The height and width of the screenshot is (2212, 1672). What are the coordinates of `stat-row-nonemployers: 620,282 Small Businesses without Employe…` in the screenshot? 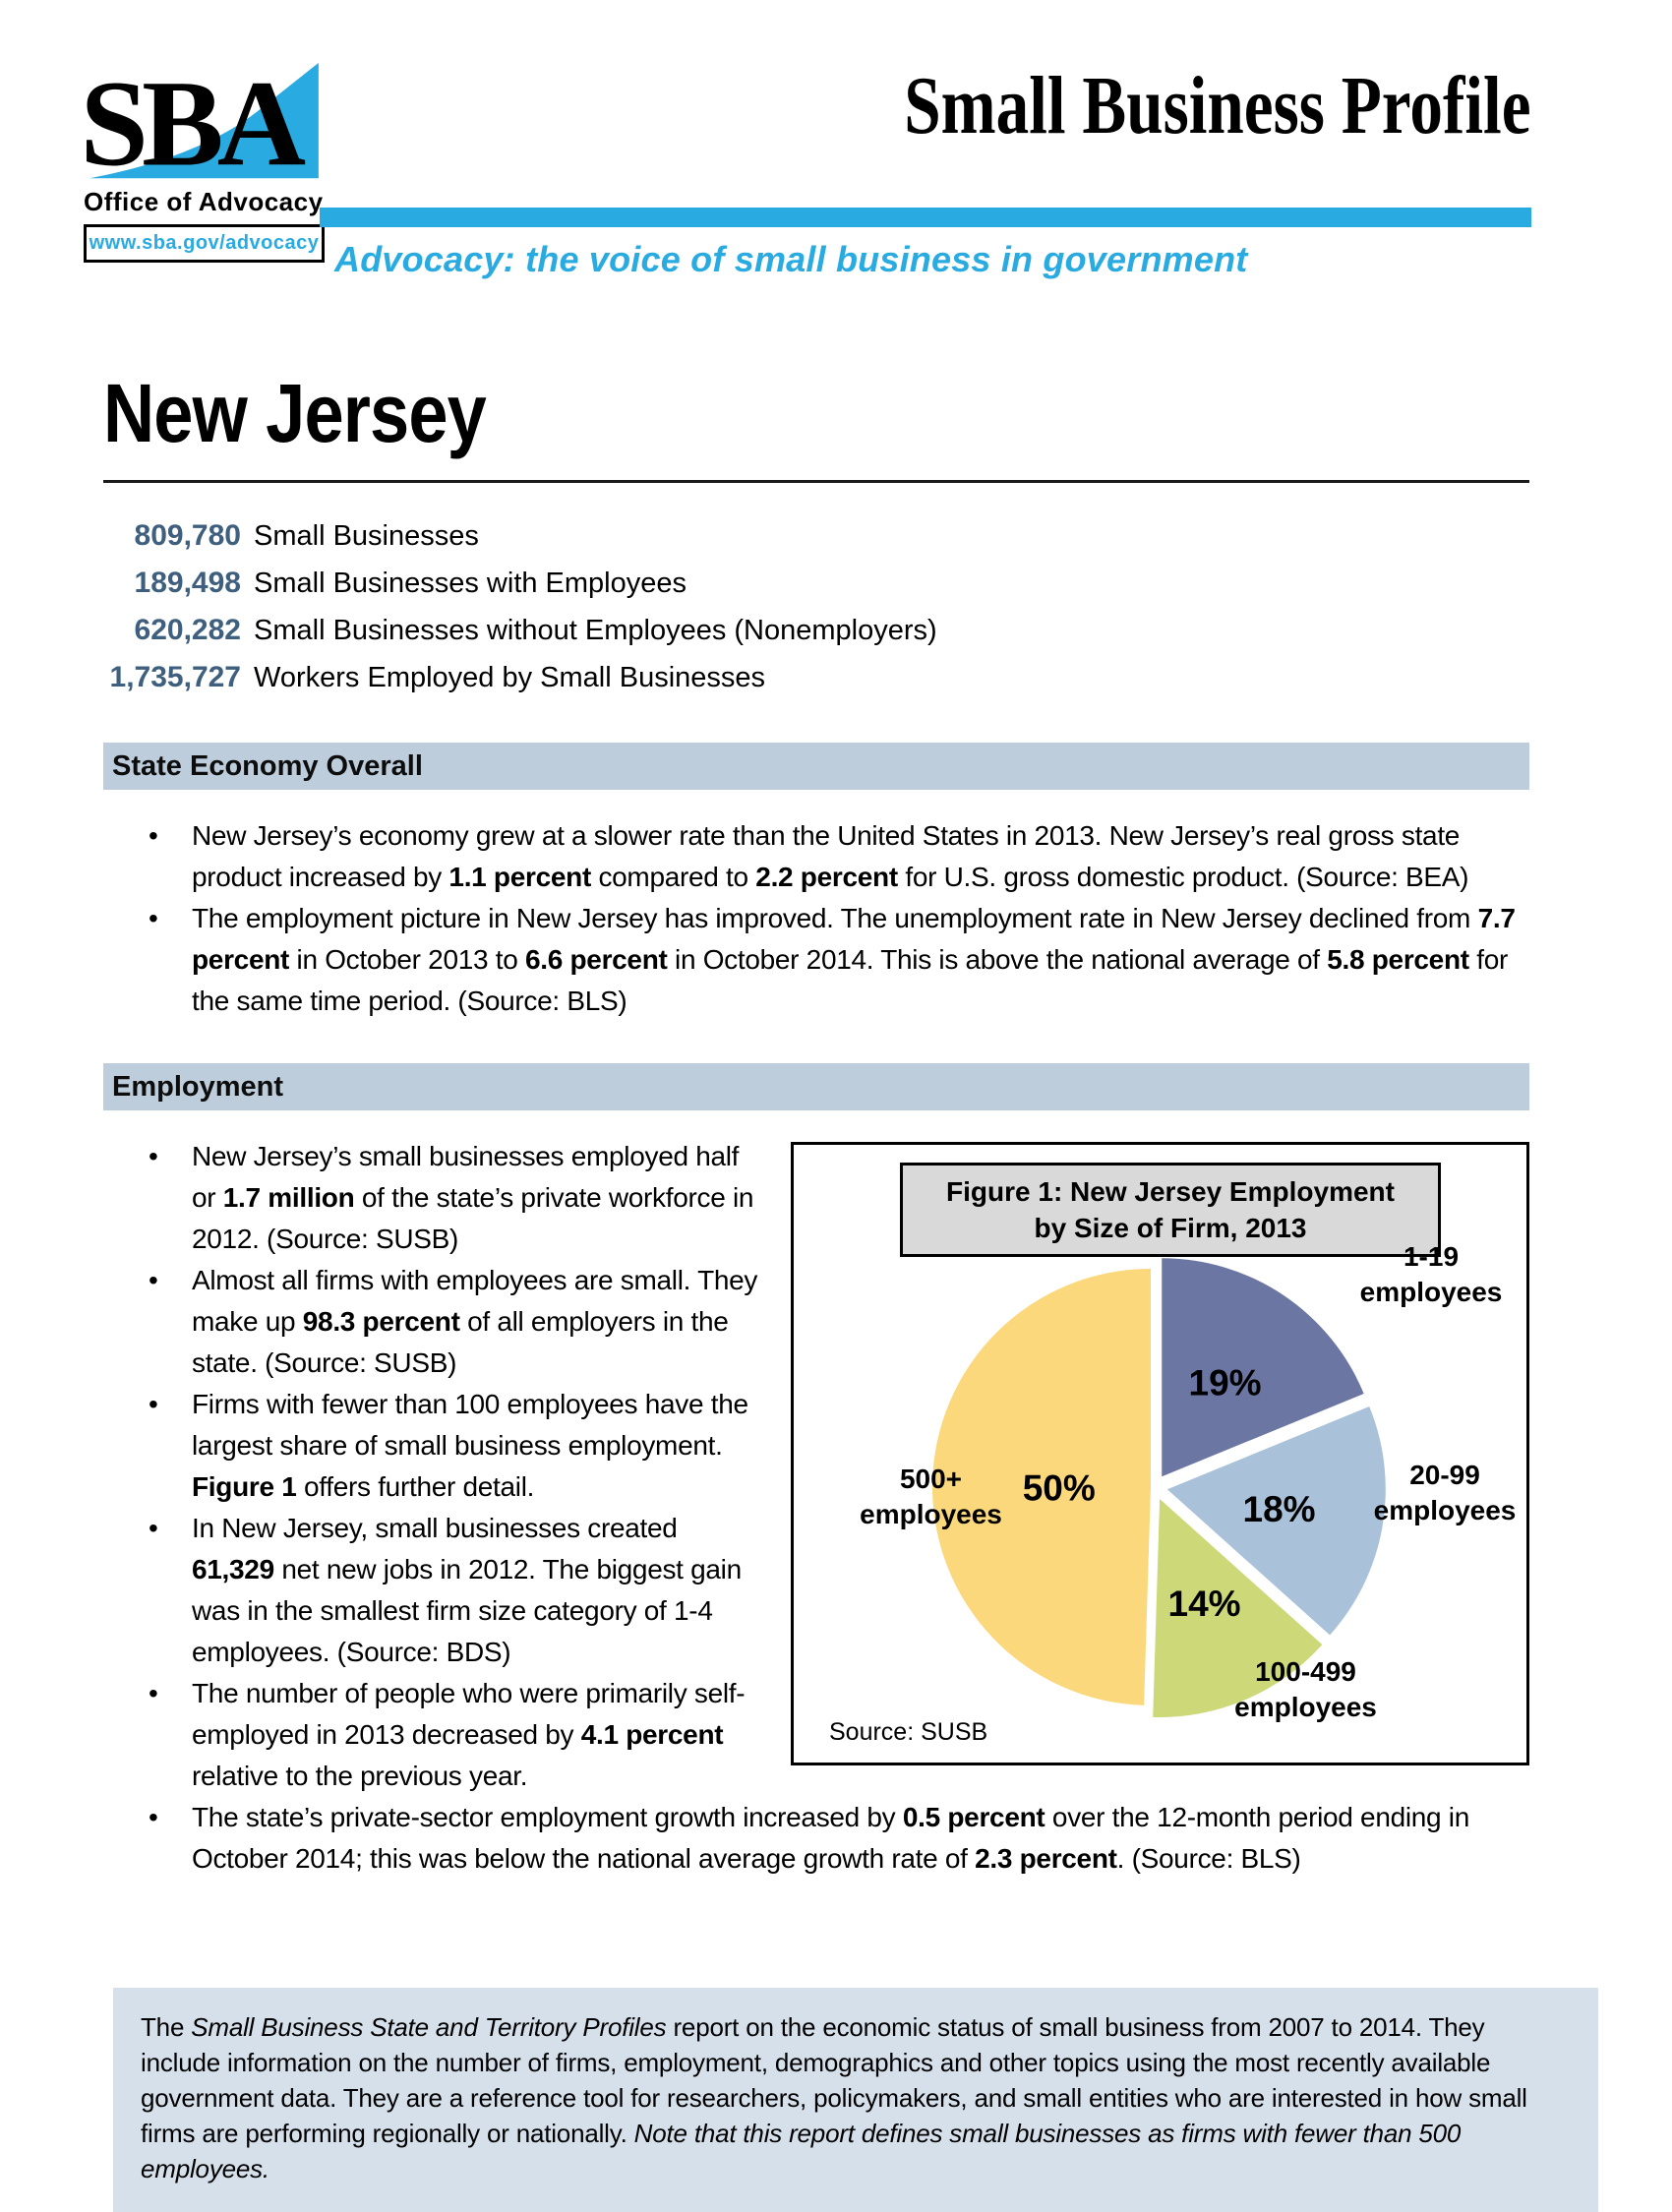 It's located at (816, 630).